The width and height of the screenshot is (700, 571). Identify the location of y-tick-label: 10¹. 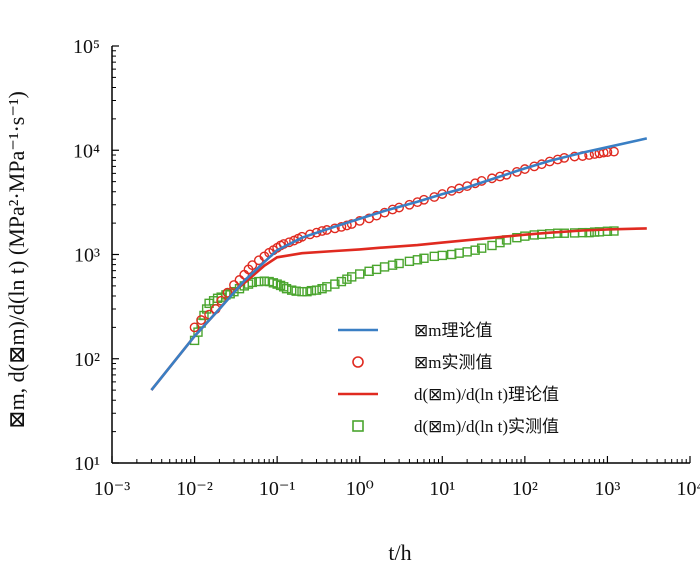
(87, 464).